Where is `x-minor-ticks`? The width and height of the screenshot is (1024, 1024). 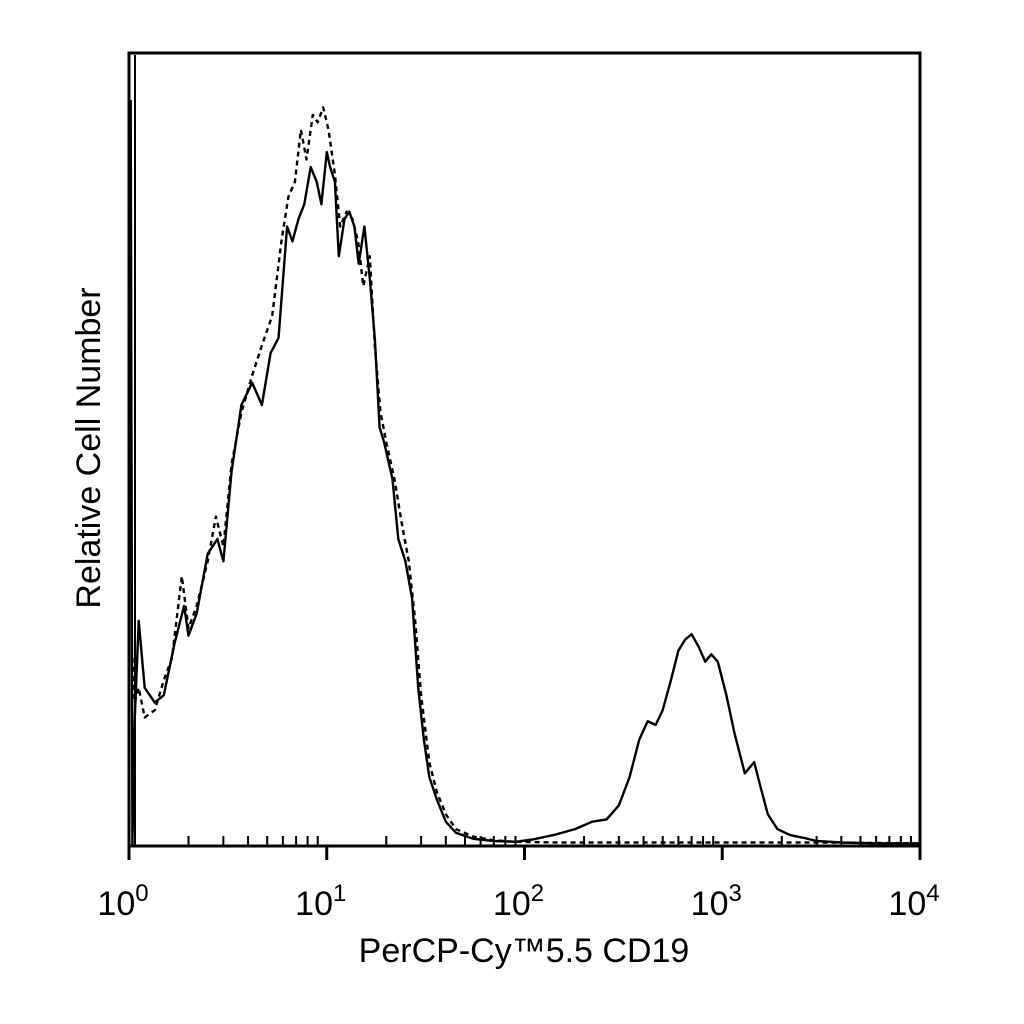
x-minor-ticks is located at coordinates (549, 841).